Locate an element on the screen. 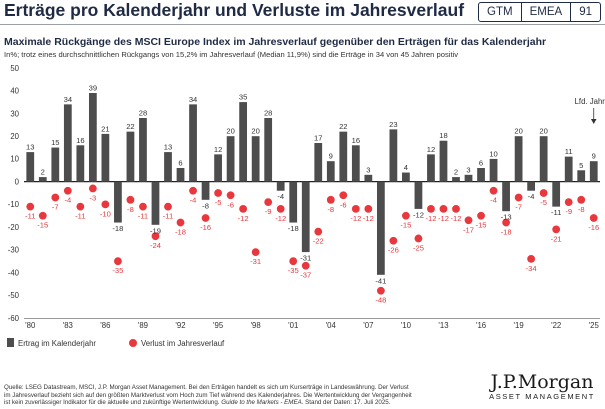 The image size is (605, 409). gain-label: 2 is located at coordinates (43, 172).